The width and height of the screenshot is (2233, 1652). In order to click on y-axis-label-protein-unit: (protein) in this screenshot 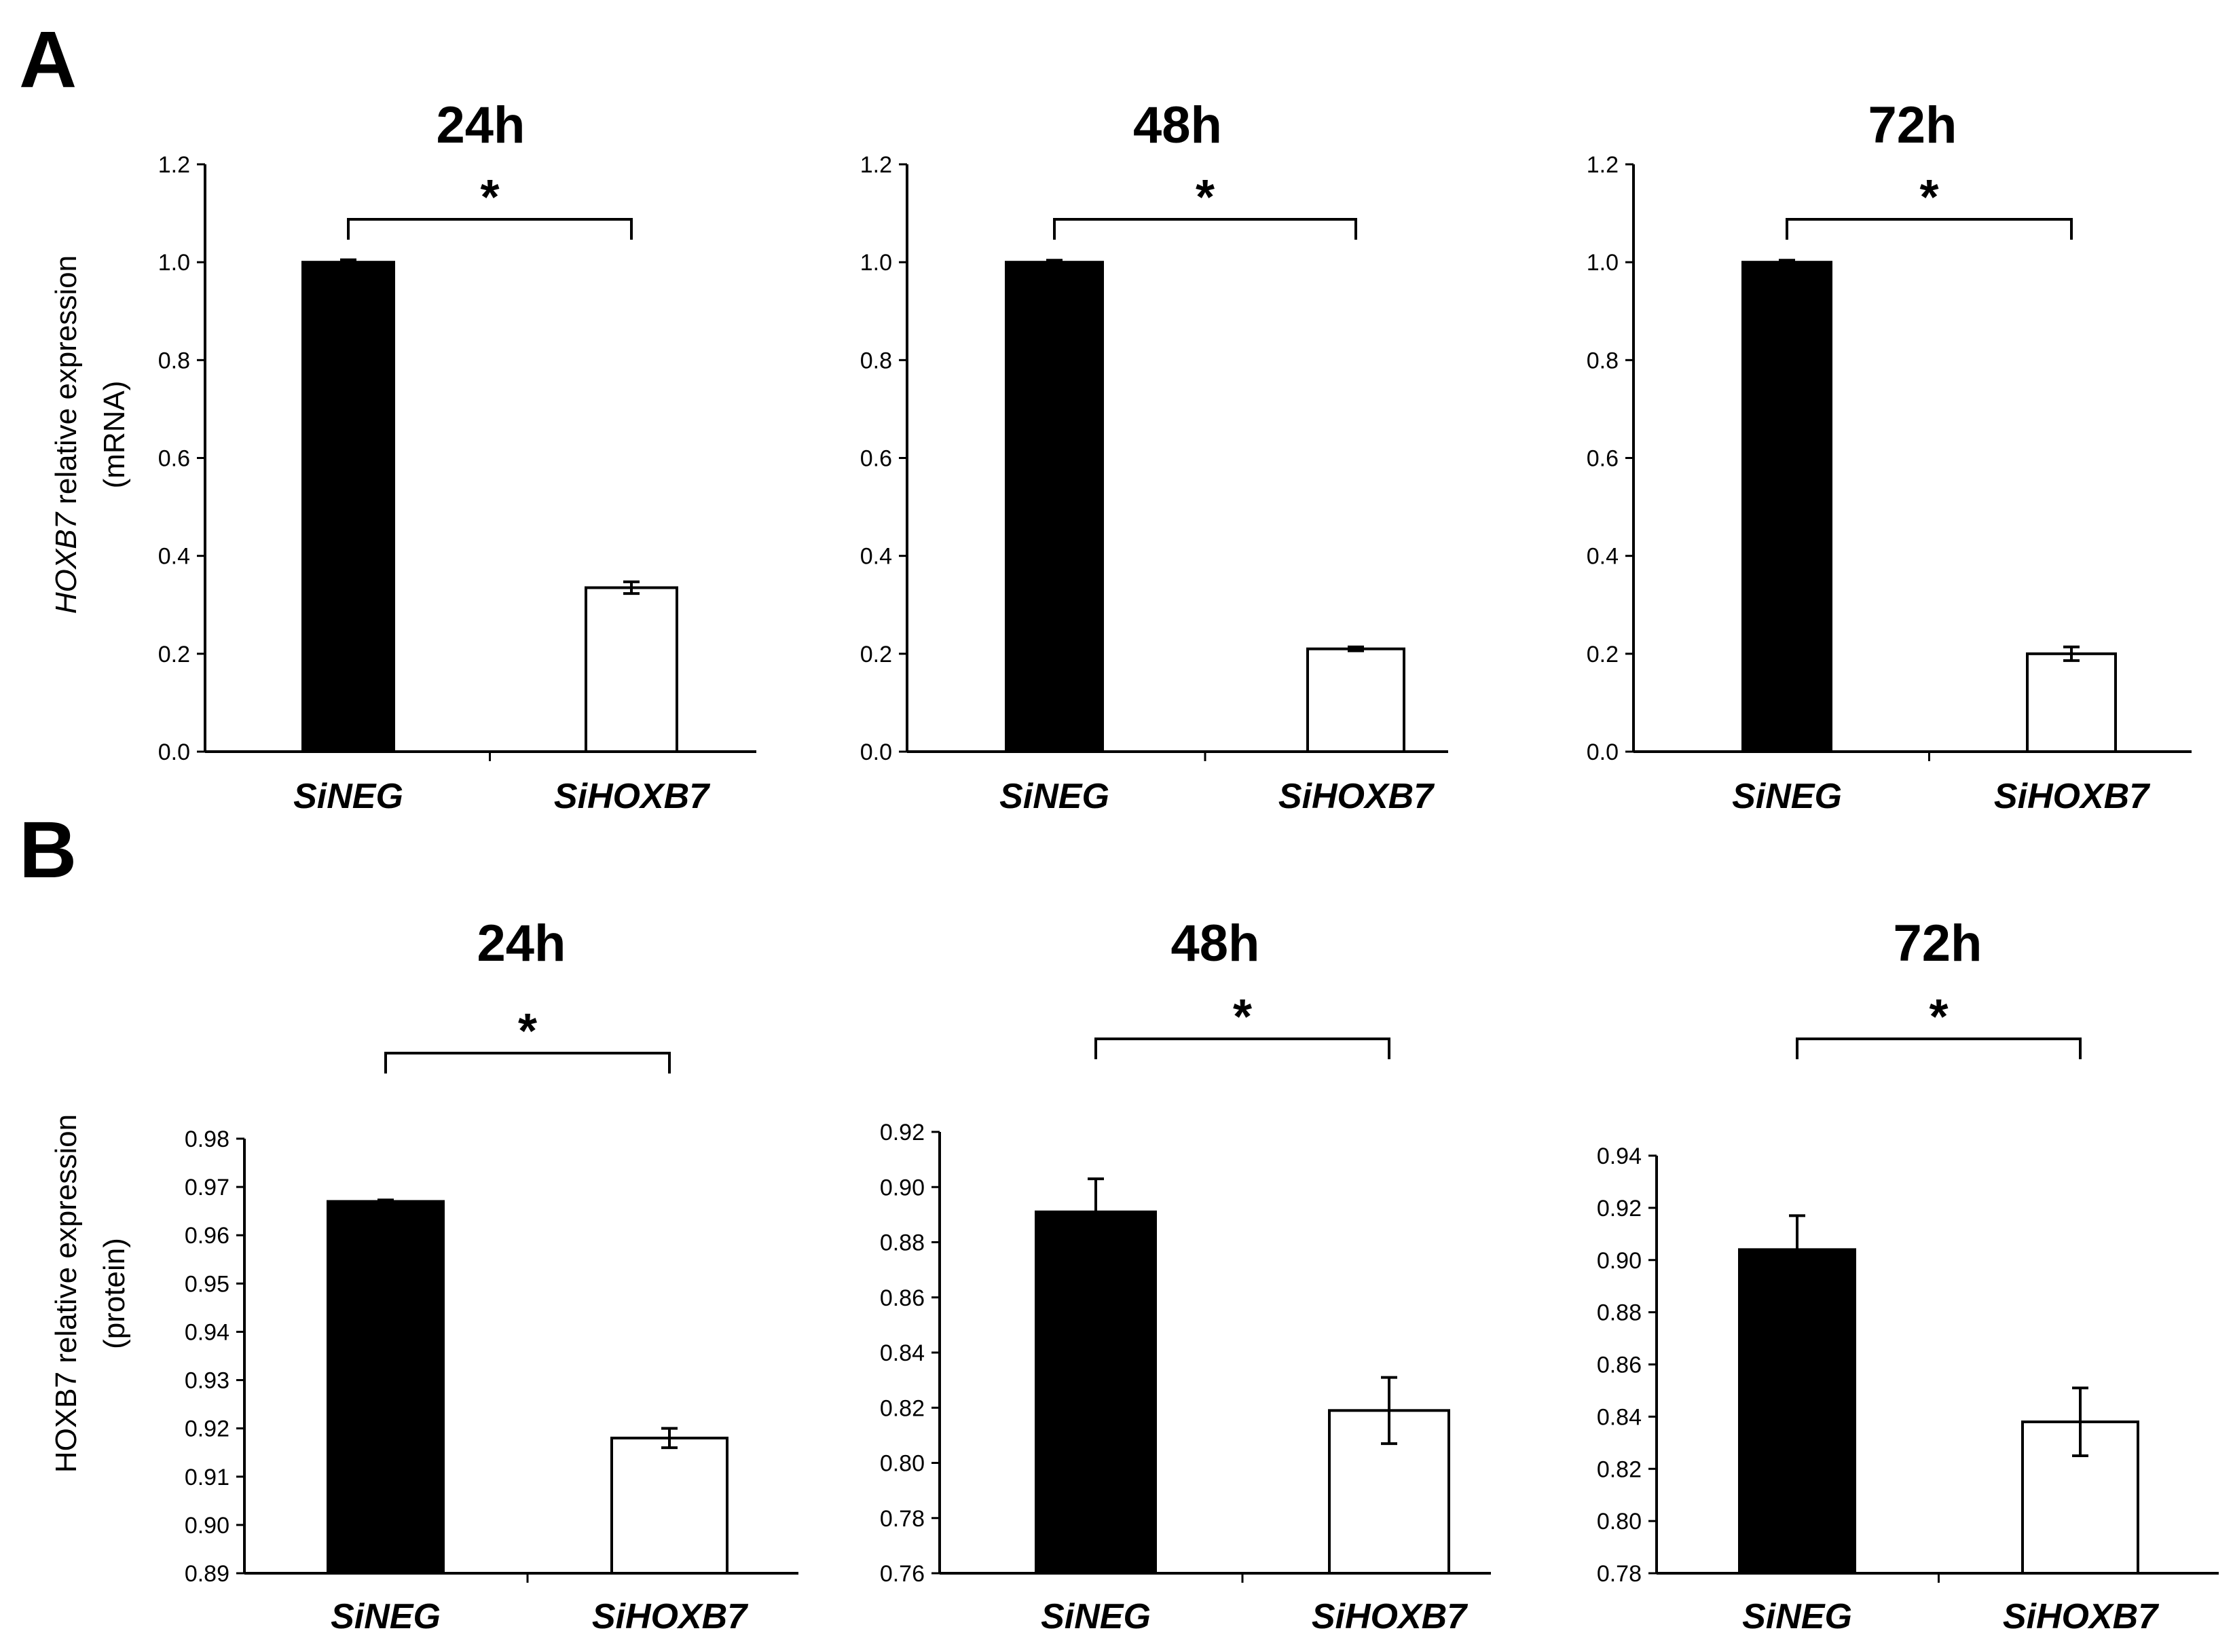, I will do `click(115, 1293)`.